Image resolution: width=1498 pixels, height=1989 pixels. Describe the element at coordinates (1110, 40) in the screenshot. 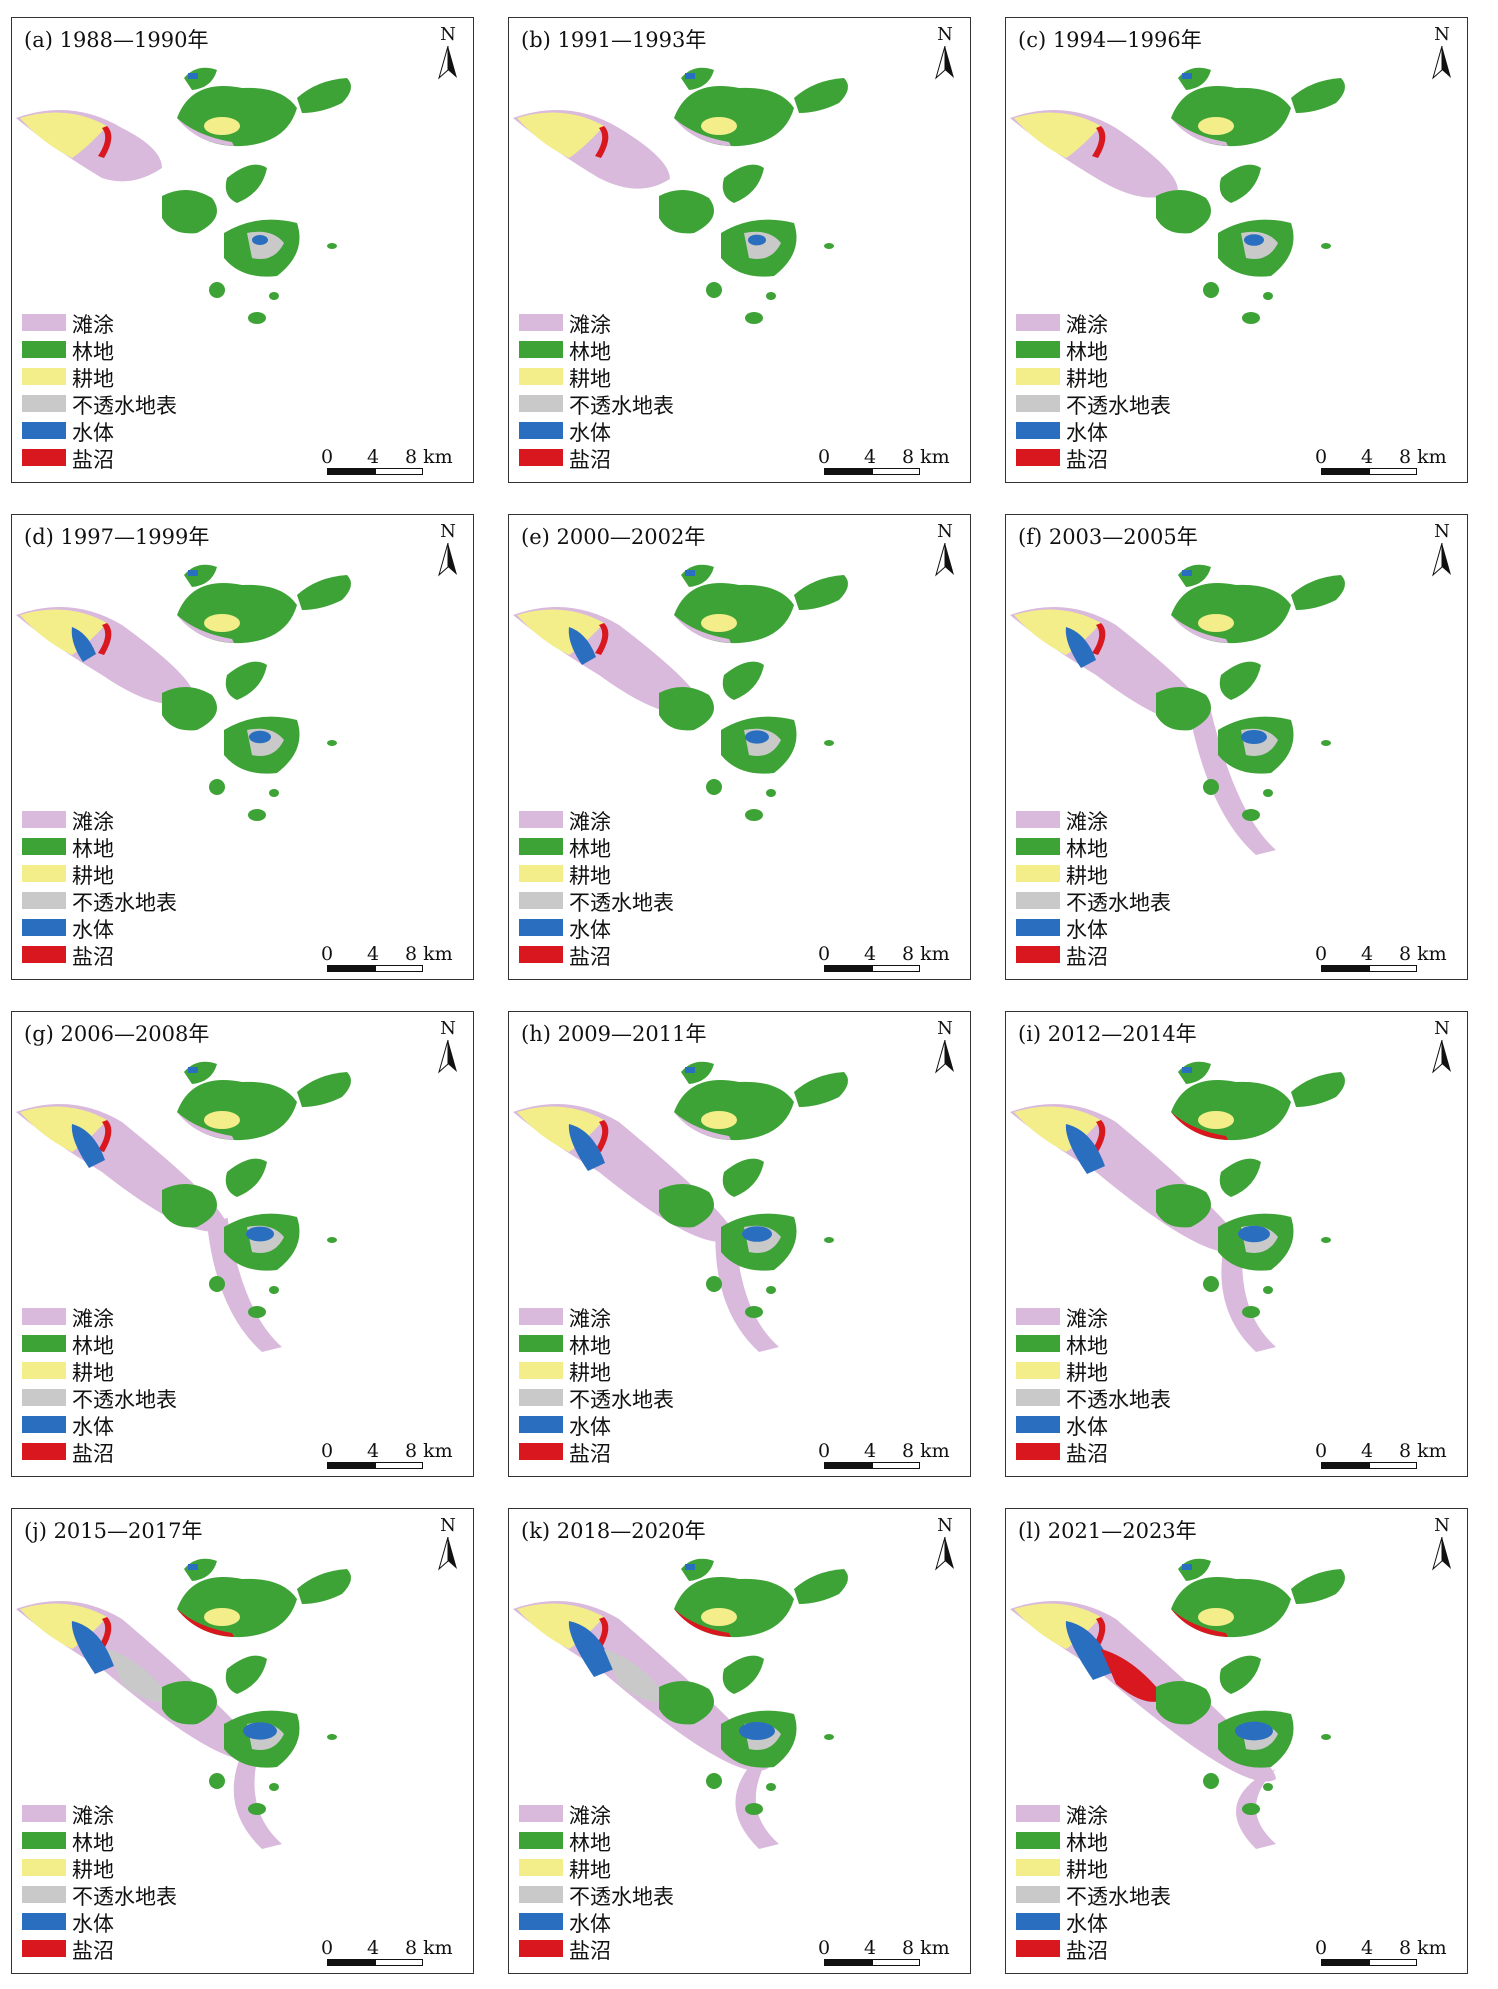

I see `panel-title: (c) 1994—1996年` at that location.